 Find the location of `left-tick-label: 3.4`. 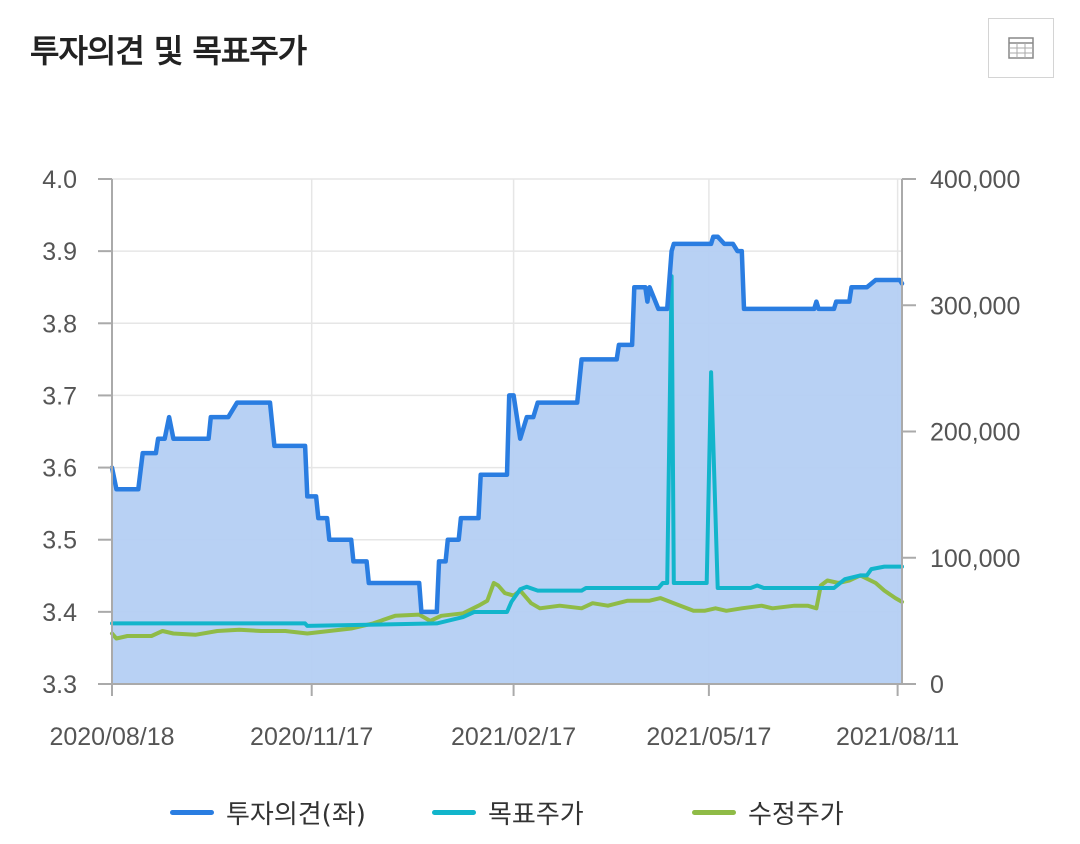

left-tick-label: 3.4 is located at coordinates (59, 613).